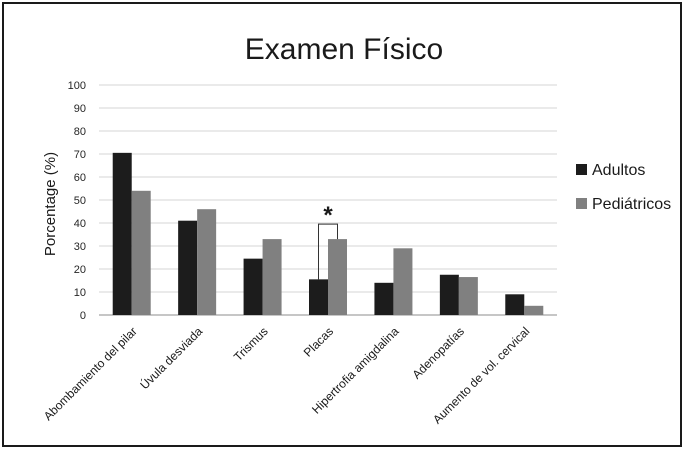 The image size is (686, 451). Describe the element at coordinates (188, 267) in the screenshot. I see `bar-adultos-uvula-desviada` at that location.